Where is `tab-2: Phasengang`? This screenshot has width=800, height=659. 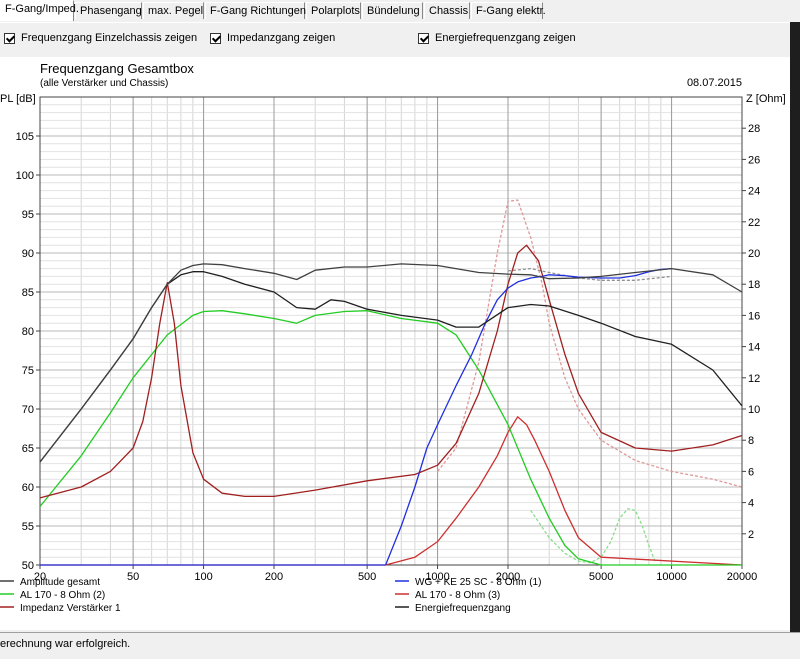 tab-2: Phasengang is located at coordinates (108, 10).